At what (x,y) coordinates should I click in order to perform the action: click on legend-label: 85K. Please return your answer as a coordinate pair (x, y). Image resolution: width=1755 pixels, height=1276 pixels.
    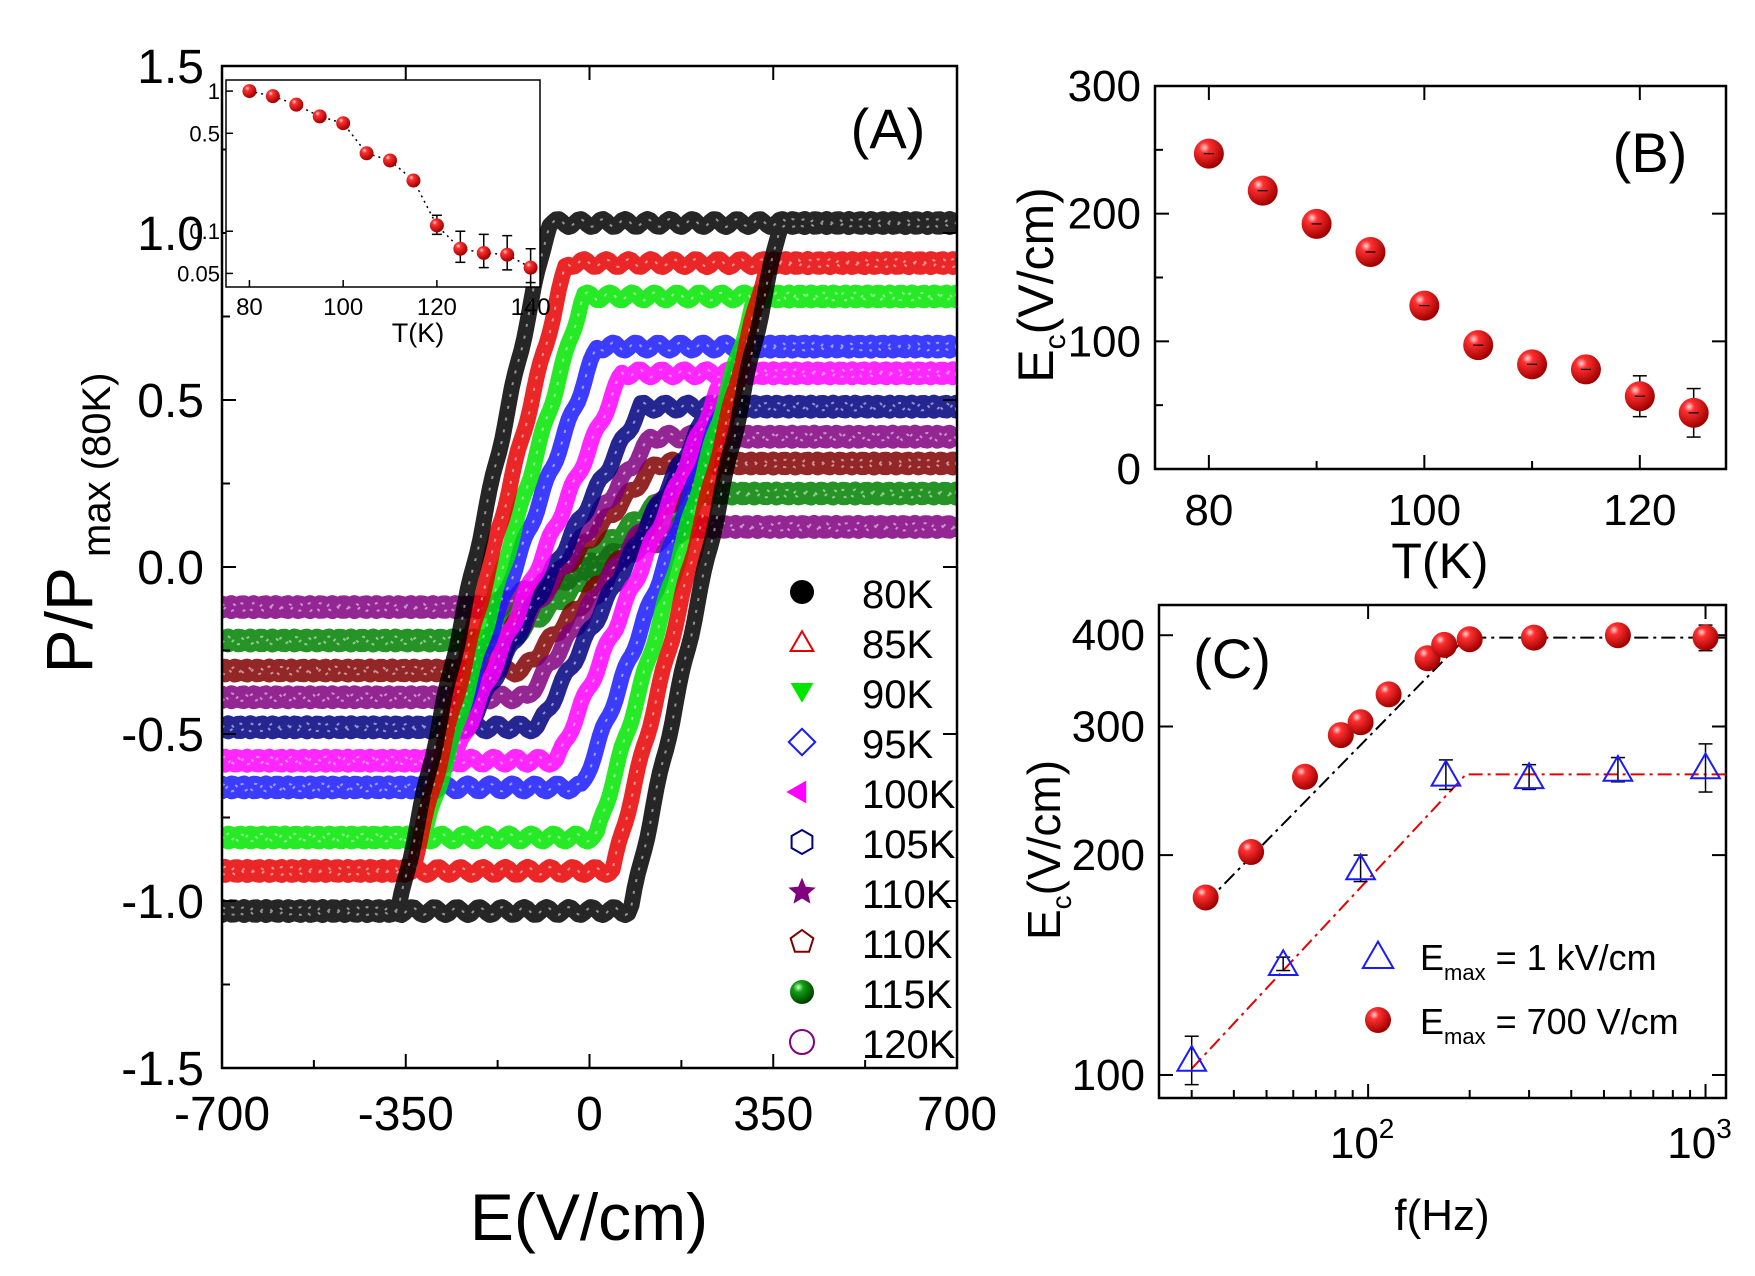
    Looking at the image, I should click on (897, 645).